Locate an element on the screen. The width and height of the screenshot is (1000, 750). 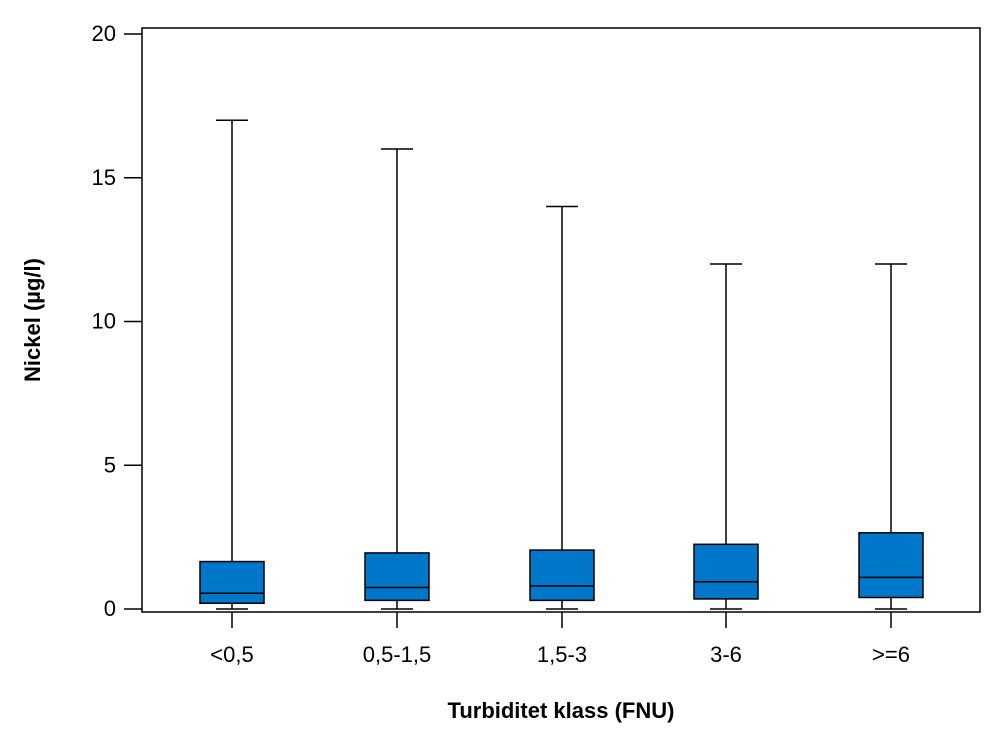
y-tick-label: 10 is located at coordinates (104, 321).